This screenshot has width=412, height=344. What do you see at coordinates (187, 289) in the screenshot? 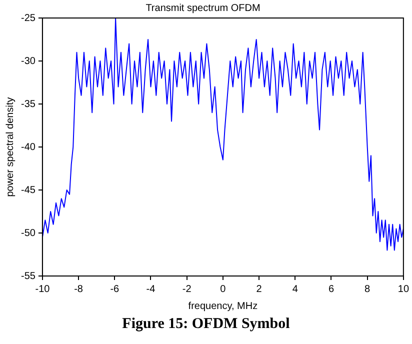
I see `x-tick-label: -2` at bounding box center [187, 289].